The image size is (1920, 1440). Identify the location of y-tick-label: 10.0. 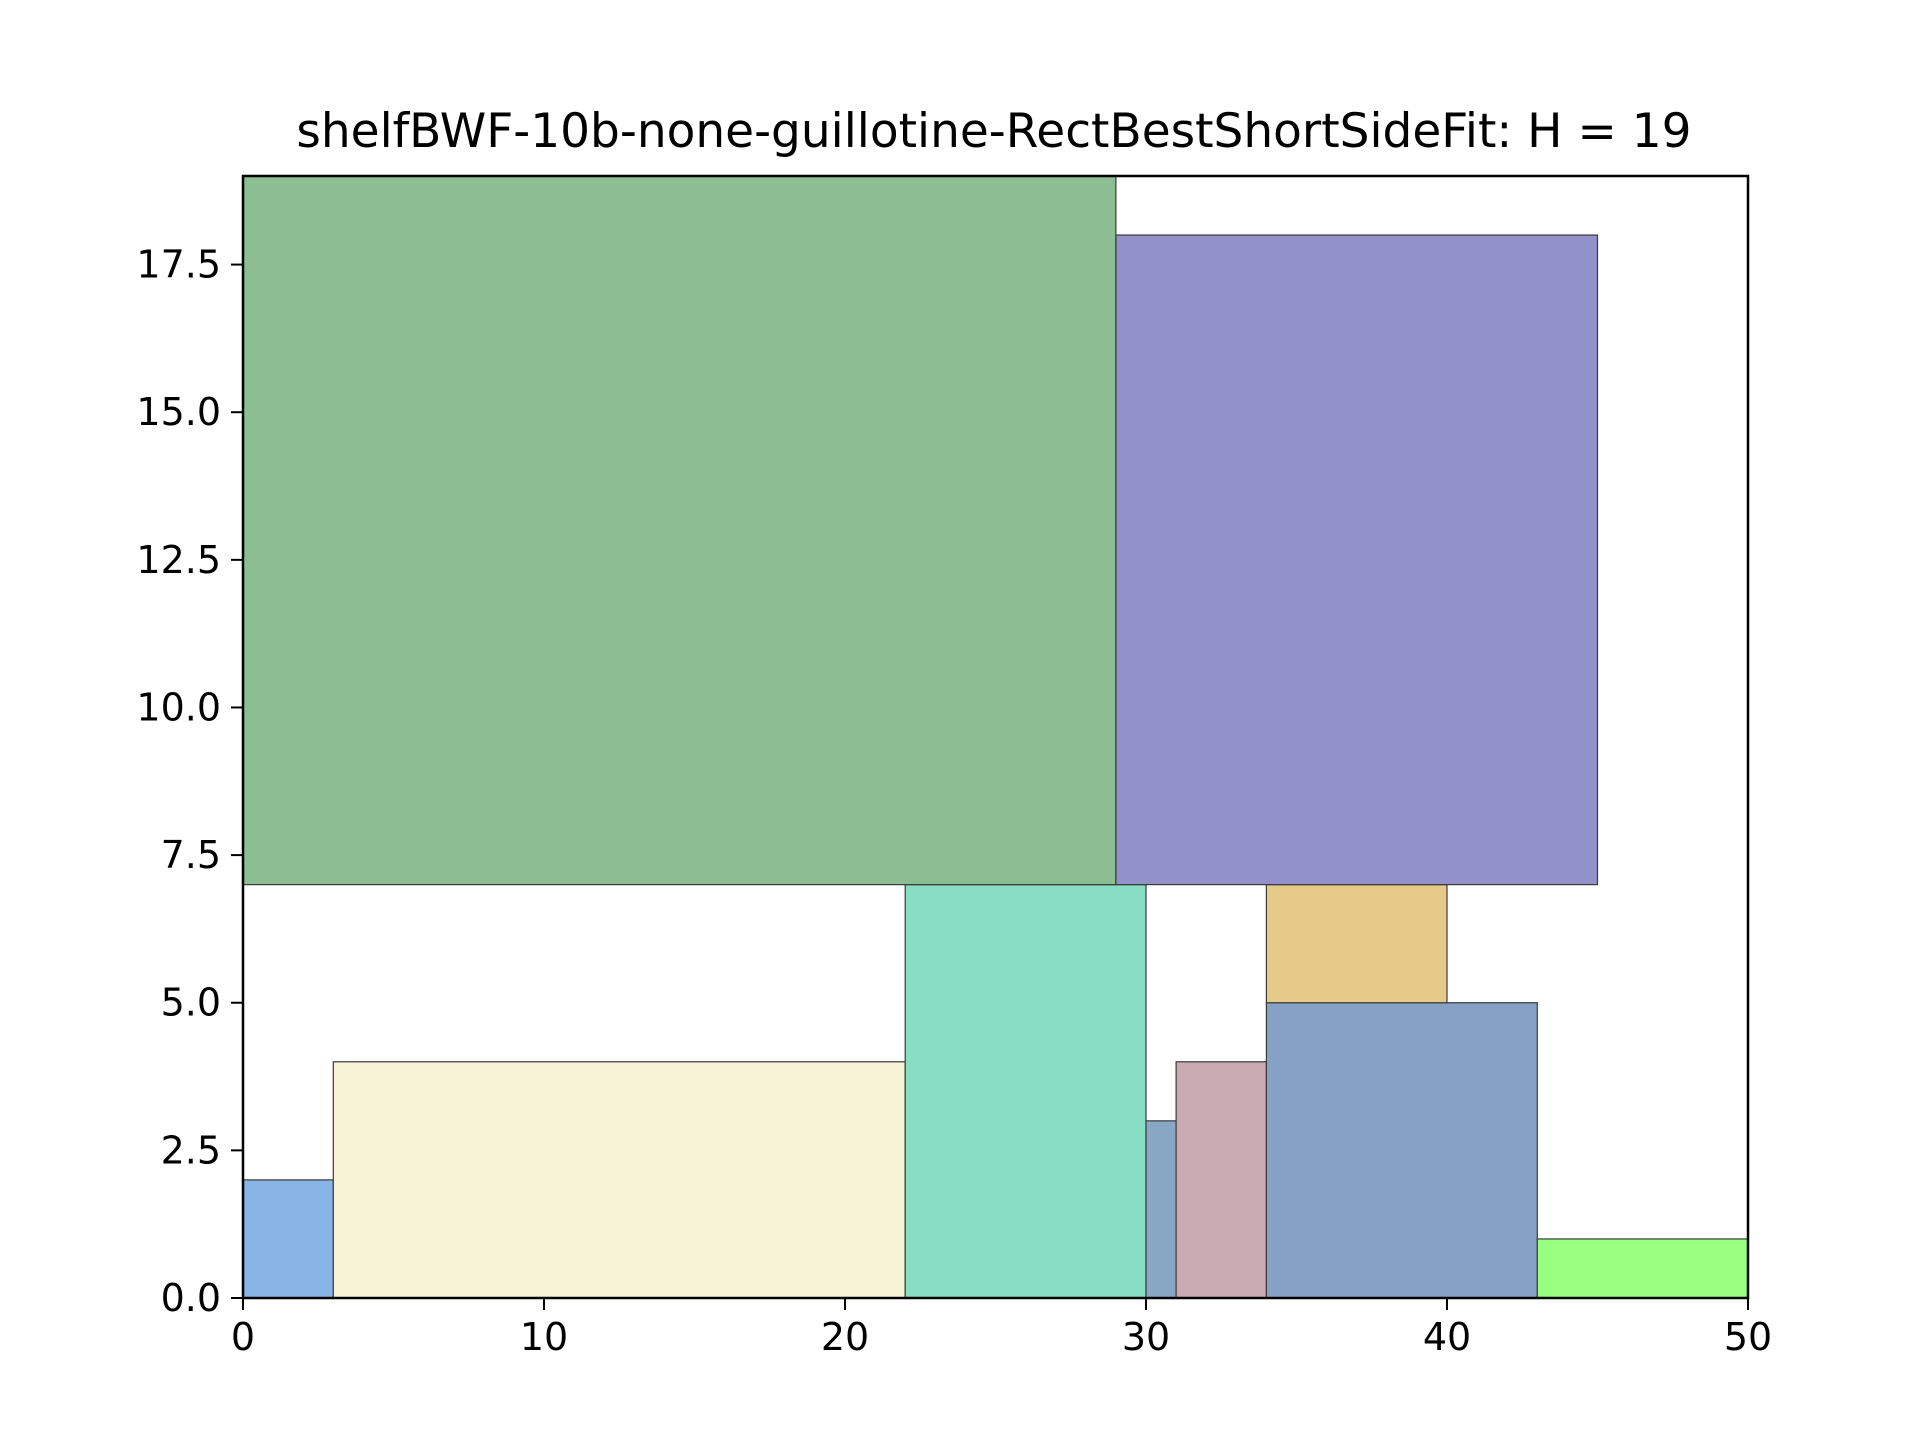
(178, 707).